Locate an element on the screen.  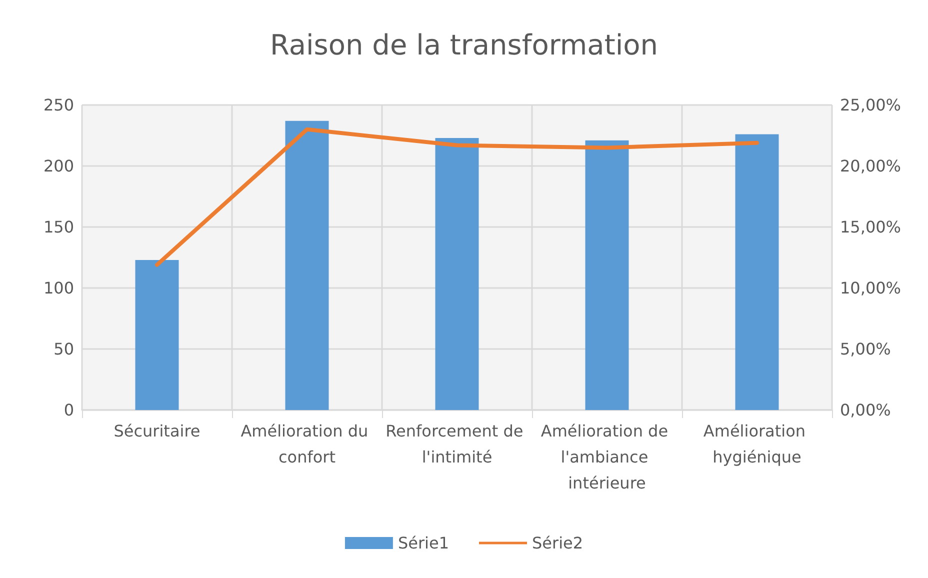
y-tick-label: 200 is located at coordinates (58, 166).